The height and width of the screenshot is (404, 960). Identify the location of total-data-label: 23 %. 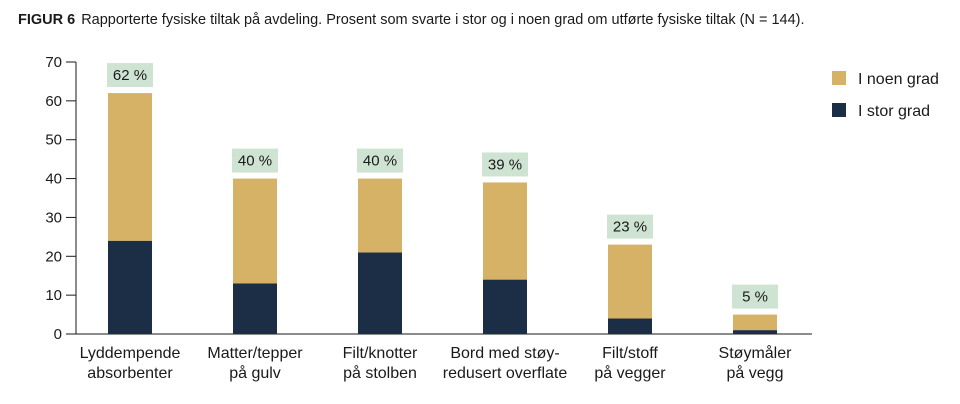
(630, 227).